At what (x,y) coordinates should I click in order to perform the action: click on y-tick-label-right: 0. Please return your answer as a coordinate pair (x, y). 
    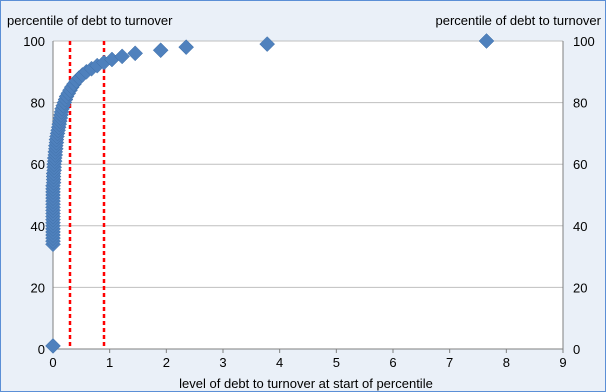
    Looking at the image, I should click on (576, 349).